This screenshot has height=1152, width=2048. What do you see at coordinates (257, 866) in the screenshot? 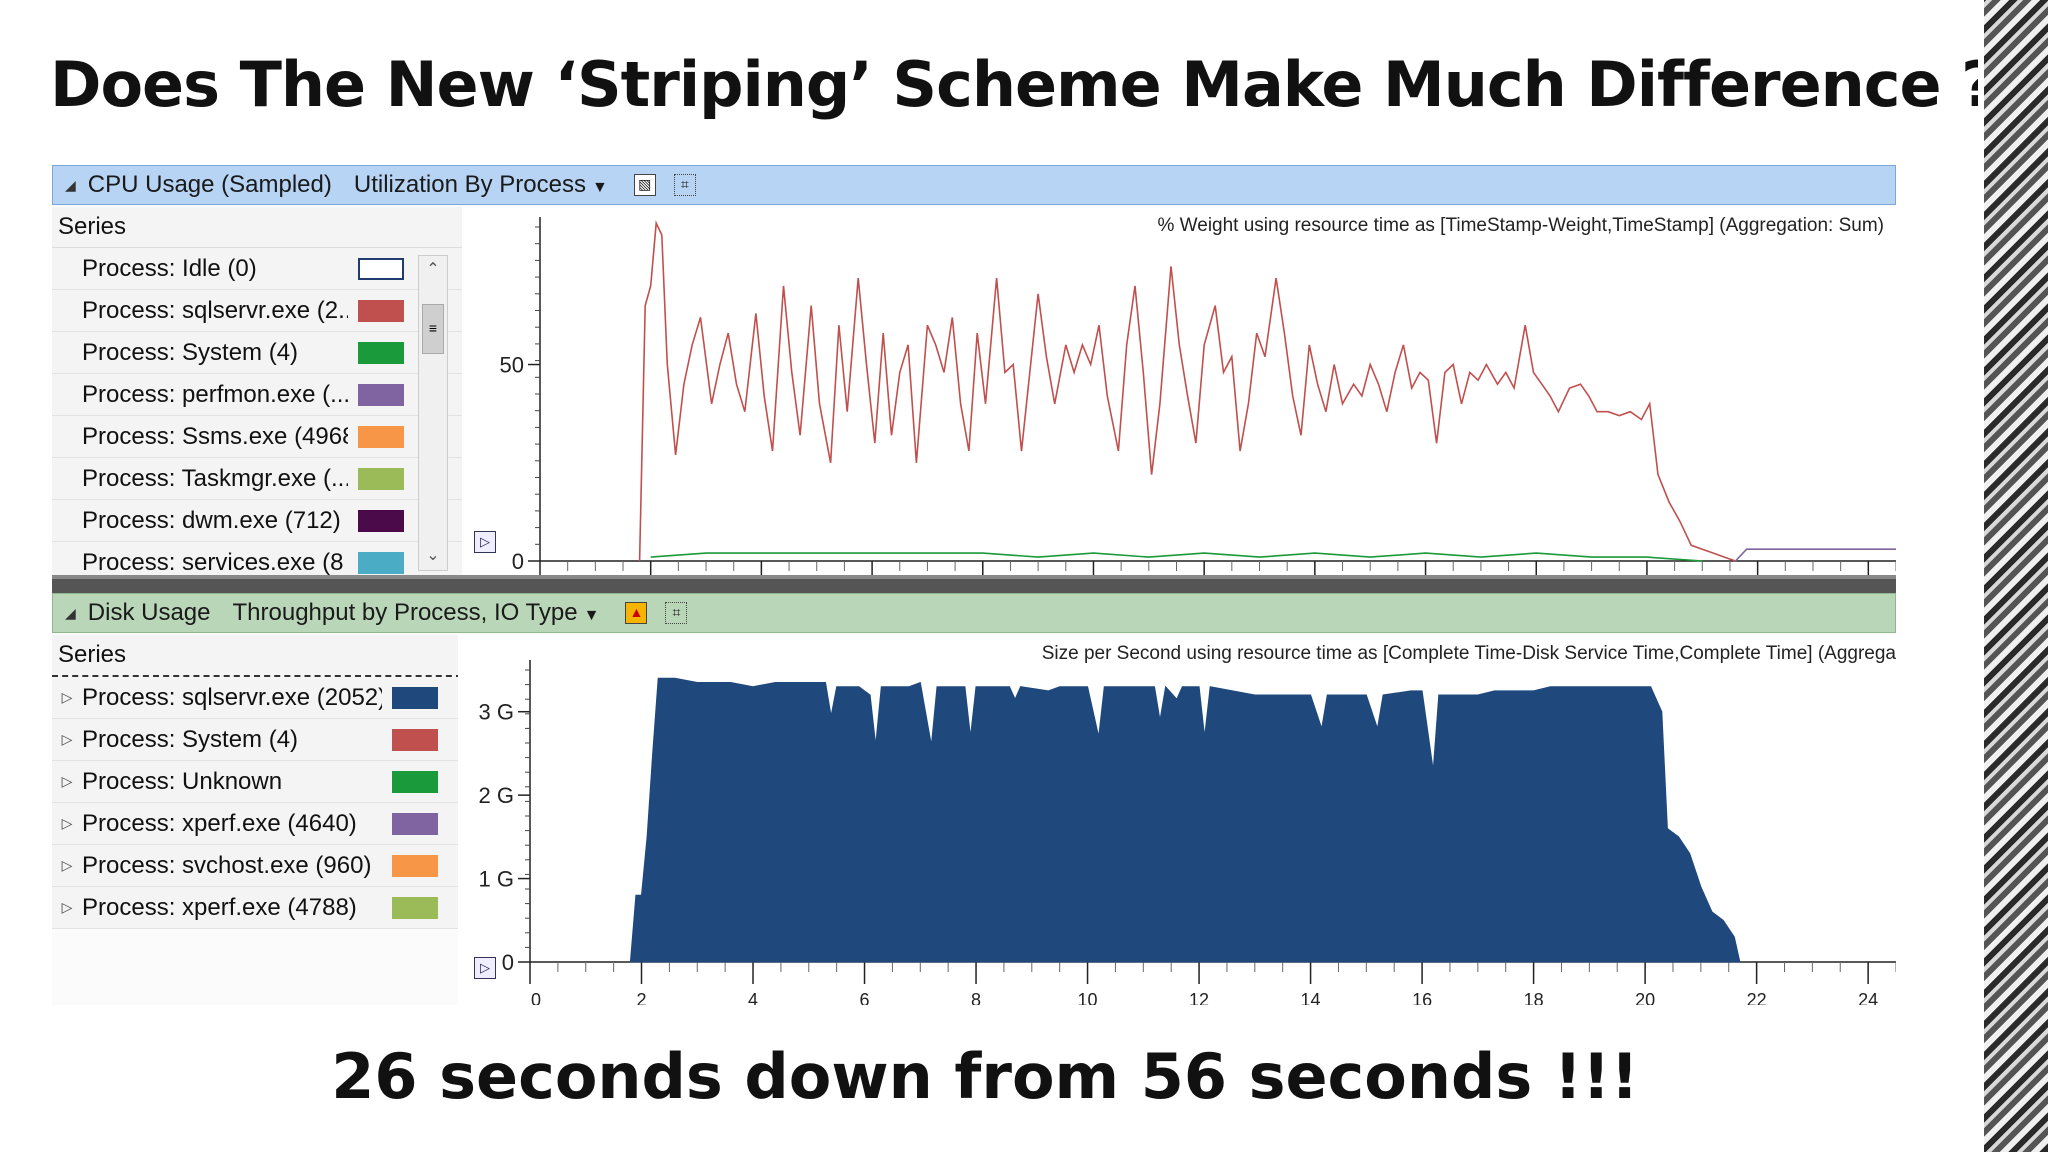
I see `series-row: ▷ Process: svchost.exe (960)` at bounding box center [257, 866].